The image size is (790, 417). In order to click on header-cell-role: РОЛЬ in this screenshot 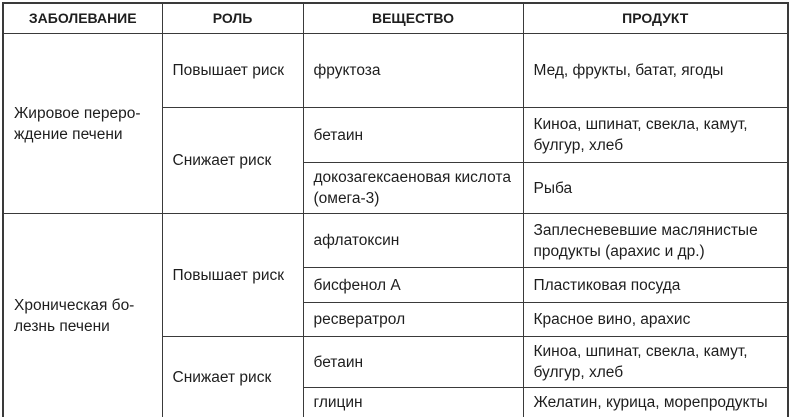, I will do `click(232, 18)`.